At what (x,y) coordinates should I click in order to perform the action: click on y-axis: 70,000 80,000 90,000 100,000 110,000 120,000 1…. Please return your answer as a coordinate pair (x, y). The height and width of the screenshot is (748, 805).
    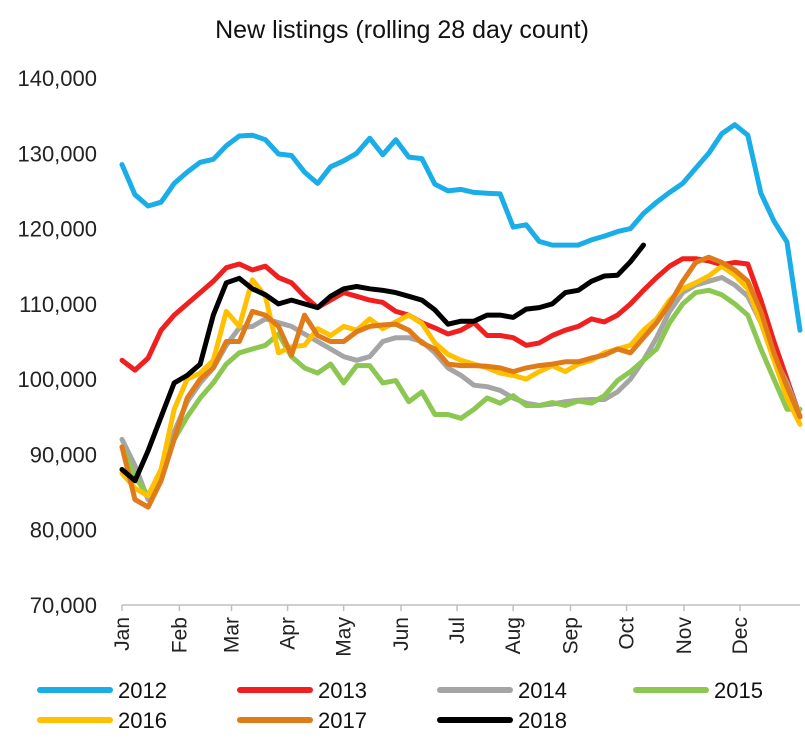
    Looking at the image, I should click on (57, 342).